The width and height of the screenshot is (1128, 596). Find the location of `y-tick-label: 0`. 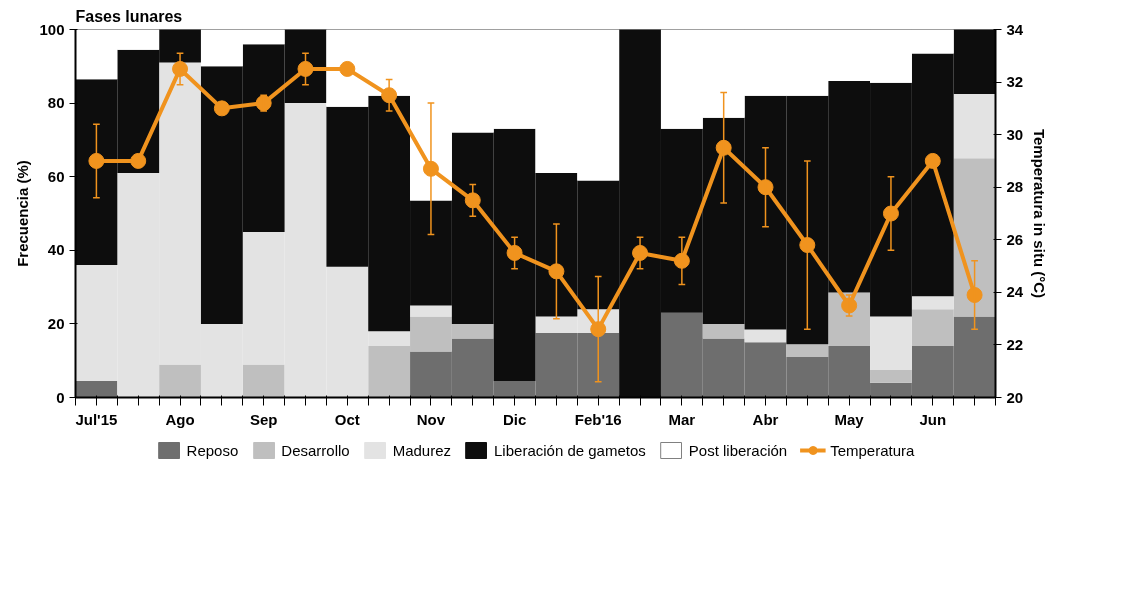

y-tick-label: 0 is located at coordinates (60, 397).